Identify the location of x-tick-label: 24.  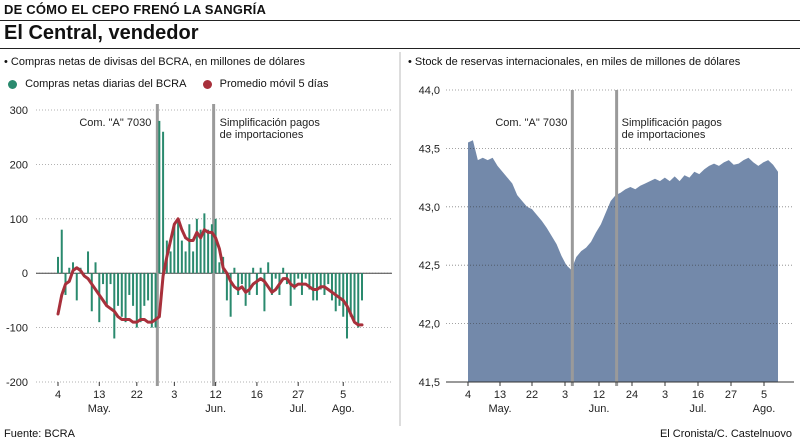
(632, 395).